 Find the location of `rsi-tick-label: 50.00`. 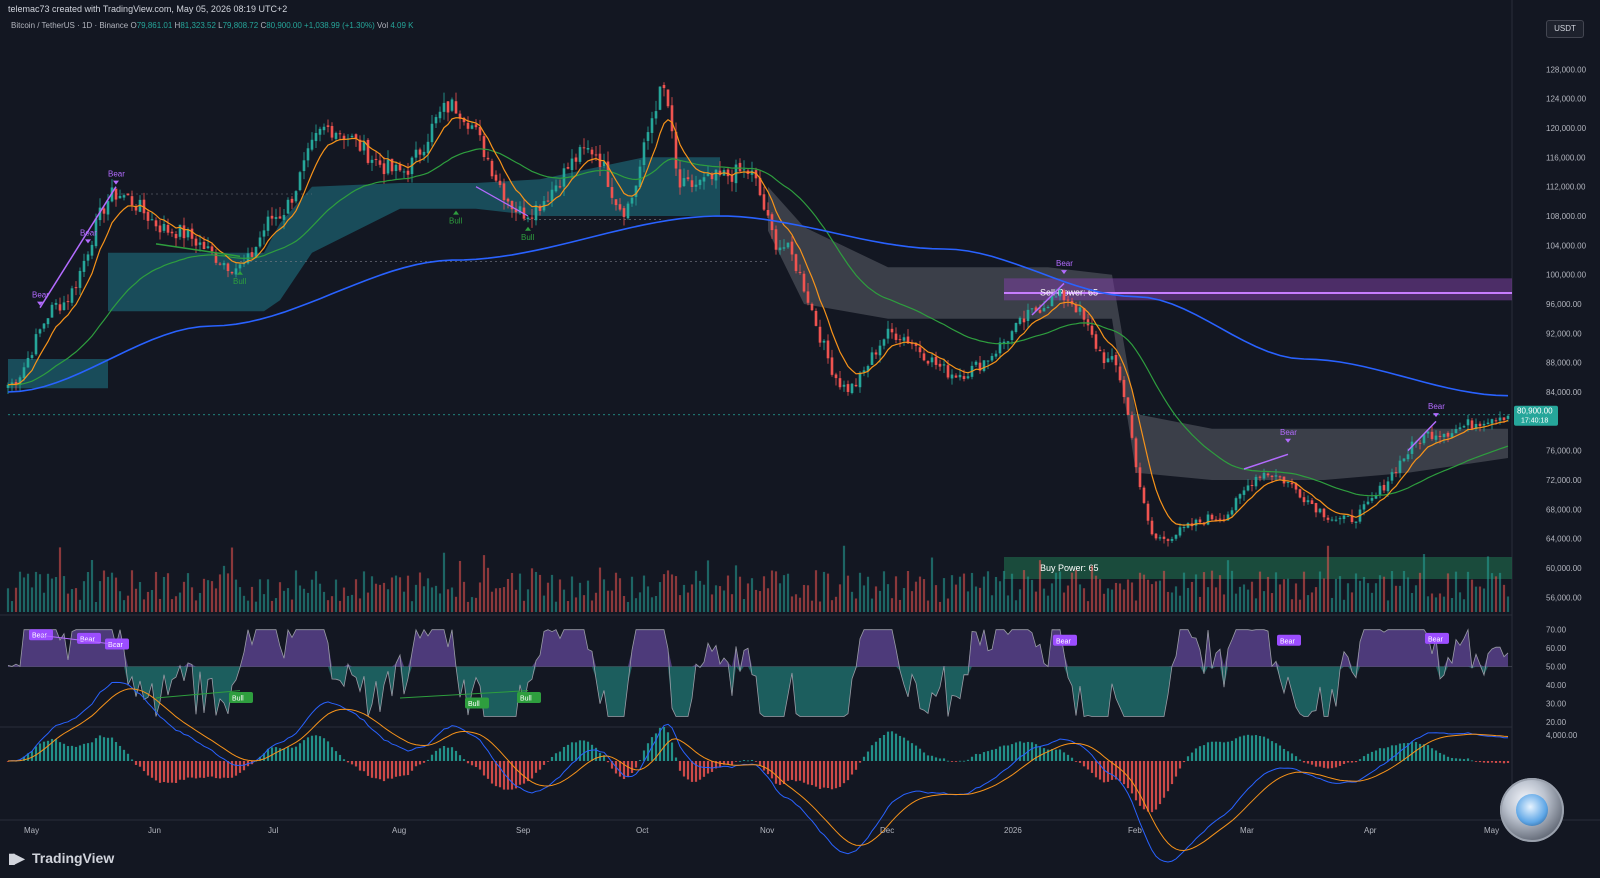

rsi-tick-label: 50.00 is located at coordinates (1556, 667).